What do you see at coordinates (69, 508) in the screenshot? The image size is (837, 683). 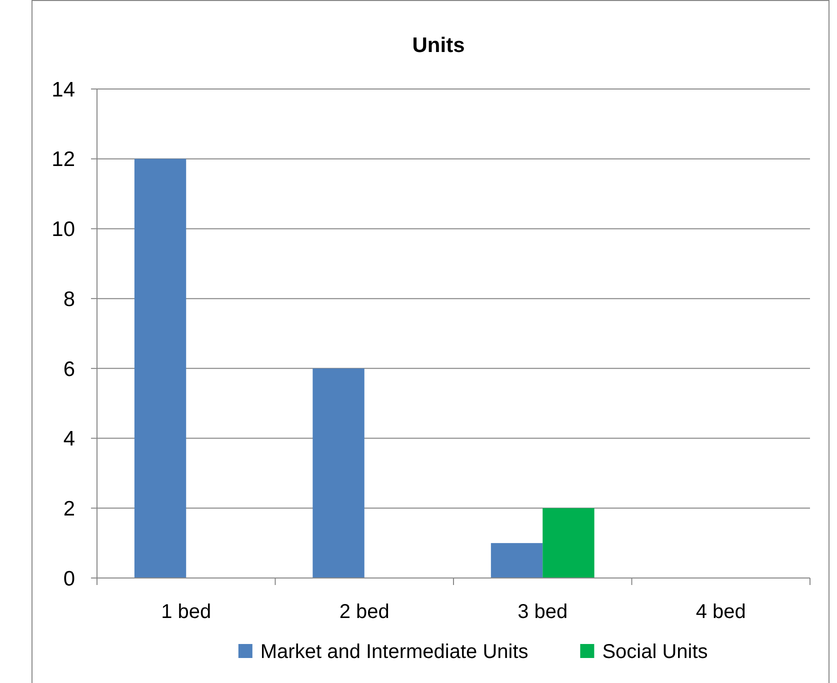 I see `y-tick-label: 2` at bounding box center [69, 508].